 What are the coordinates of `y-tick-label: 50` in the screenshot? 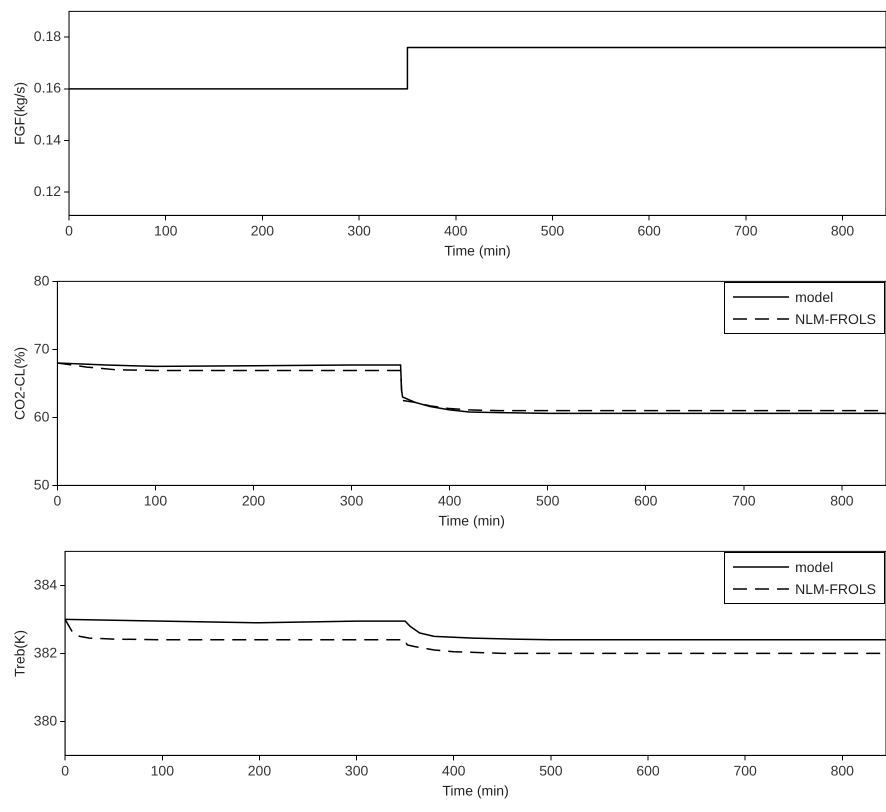 It's located at (42, 484).